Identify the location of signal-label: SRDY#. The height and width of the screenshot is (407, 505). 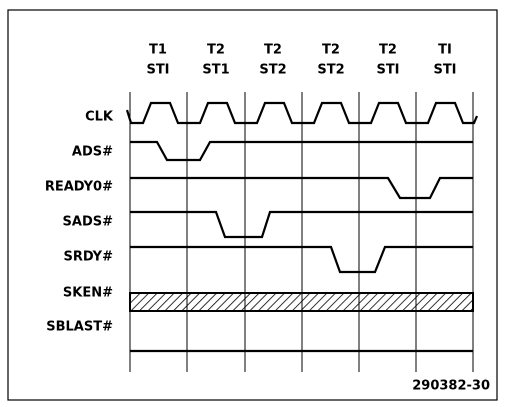
(88, 257).